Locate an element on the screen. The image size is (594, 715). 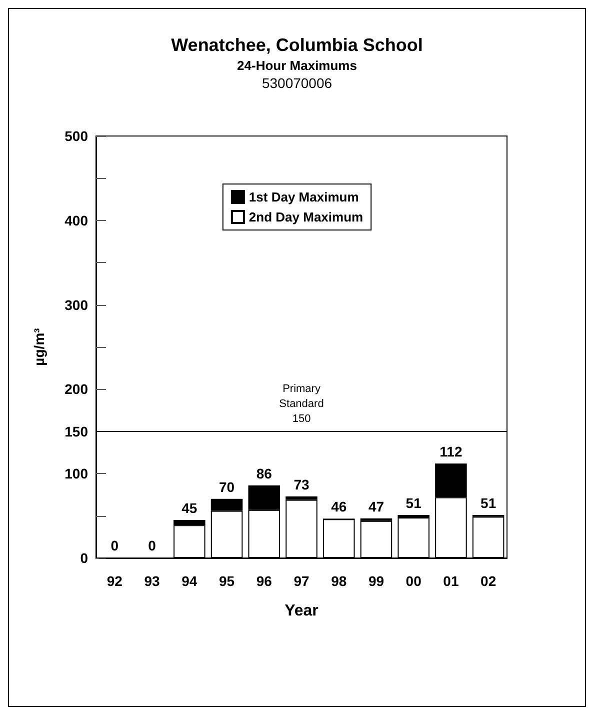
total-label: 70 is located at coordinates (226, 486).